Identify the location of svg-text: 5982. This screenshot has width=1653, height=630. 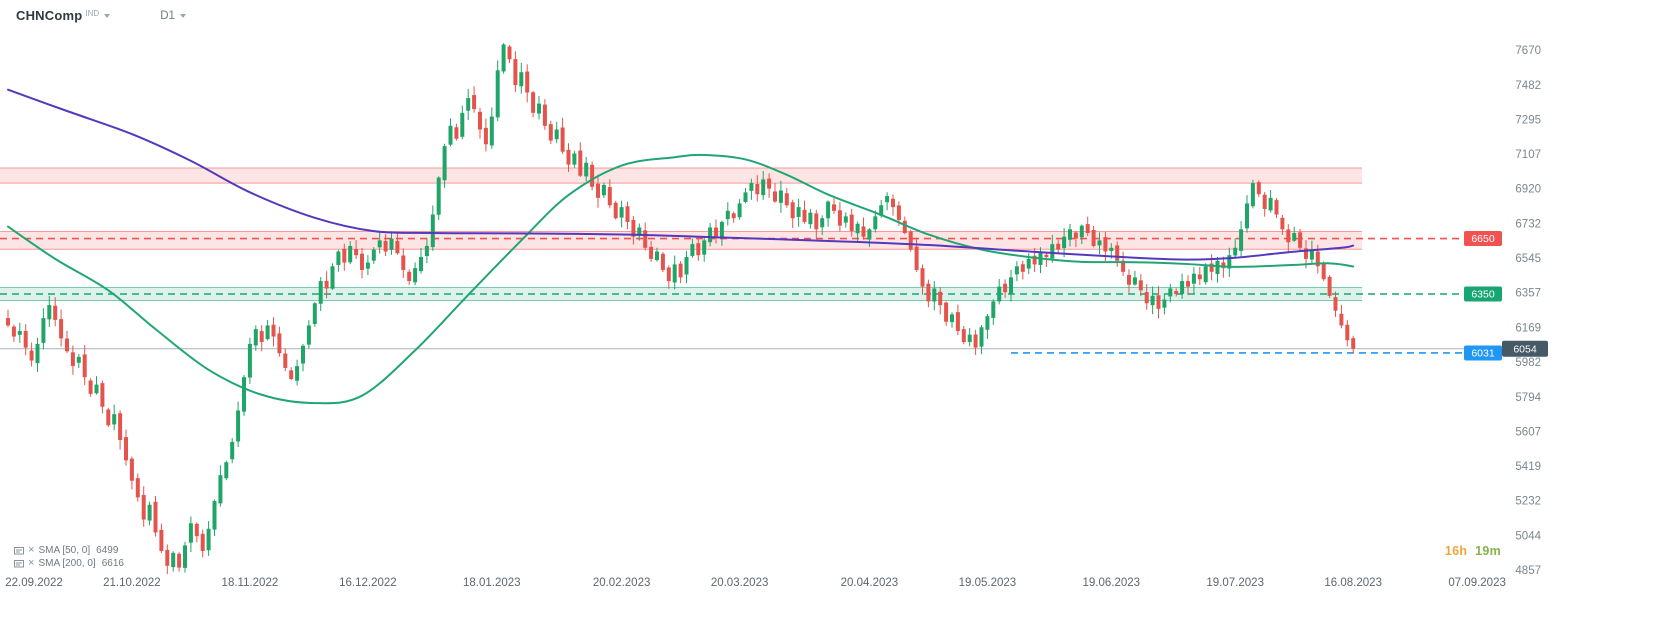
(1528, 363).